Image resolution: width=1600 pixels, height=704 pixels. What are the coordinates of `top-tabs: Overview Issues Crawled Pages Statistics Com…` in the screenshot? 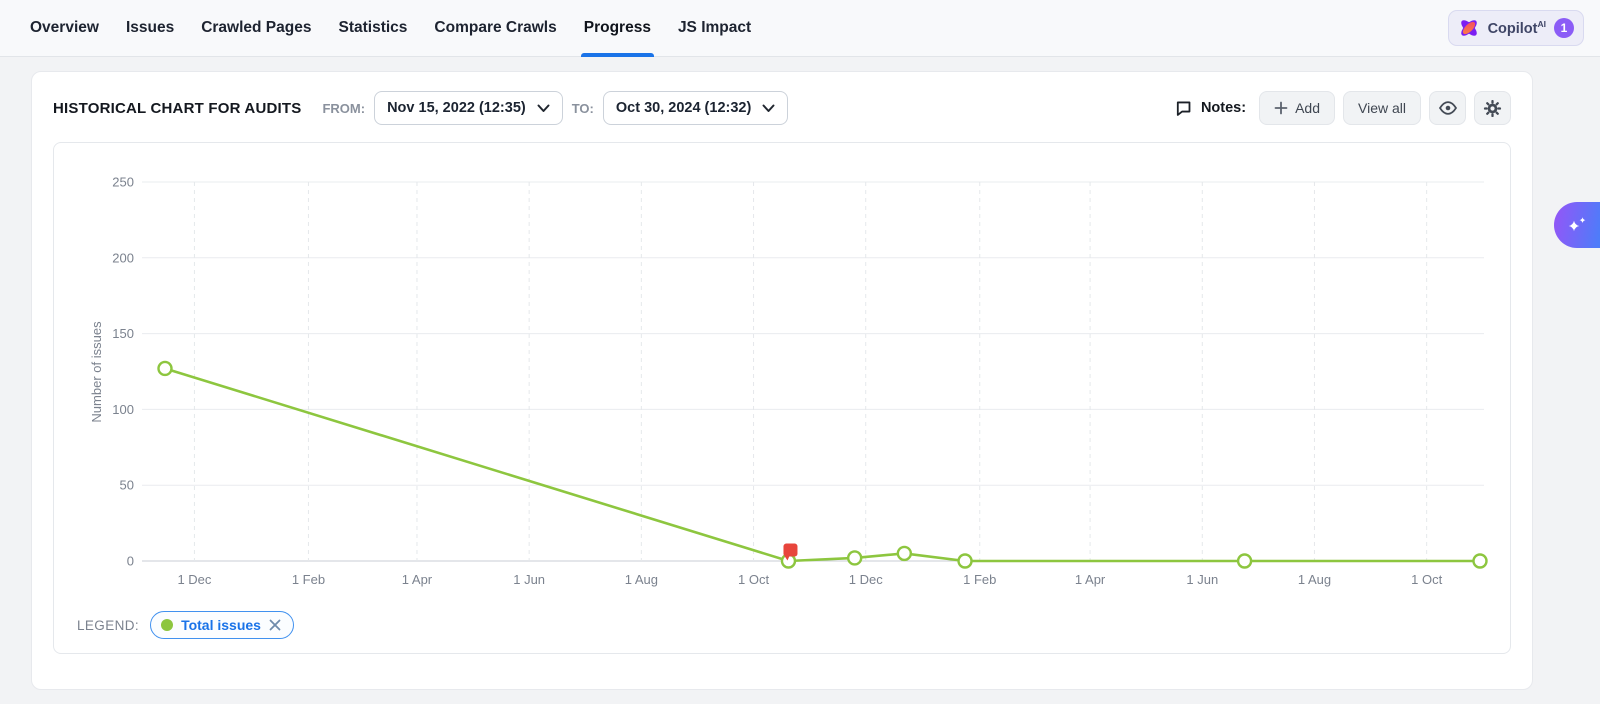 It's located at (391, 28).